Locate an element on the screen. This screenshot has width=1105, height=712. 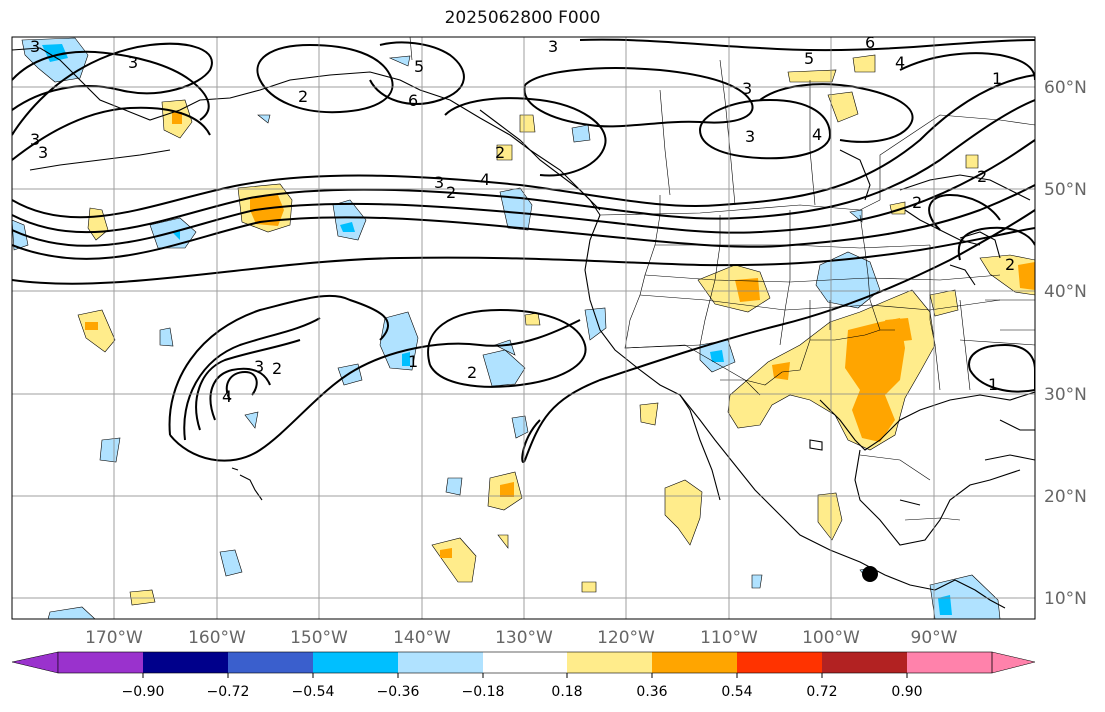
location-marker is located at coordinates (870, 574).